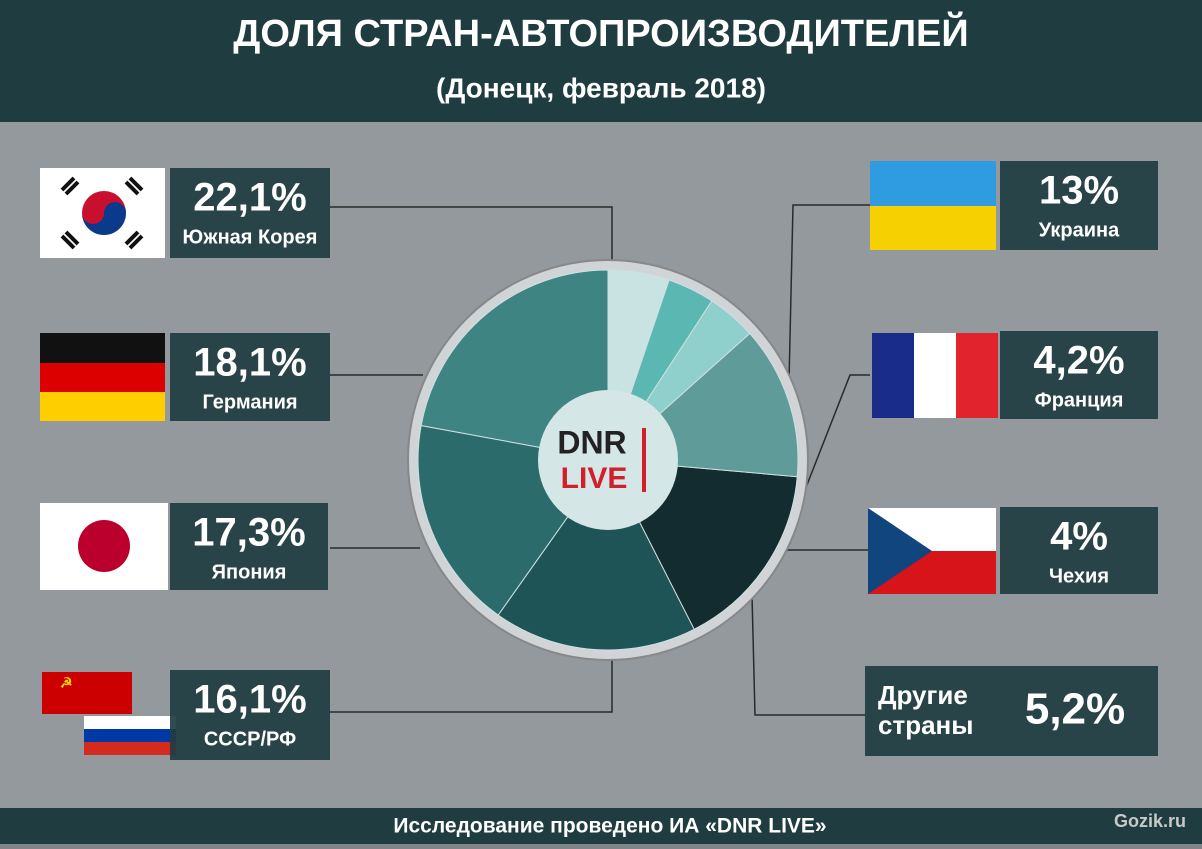 The height and width of the screenshot is (849, 1202). I want to click on flag-germany, so click(102, 377).